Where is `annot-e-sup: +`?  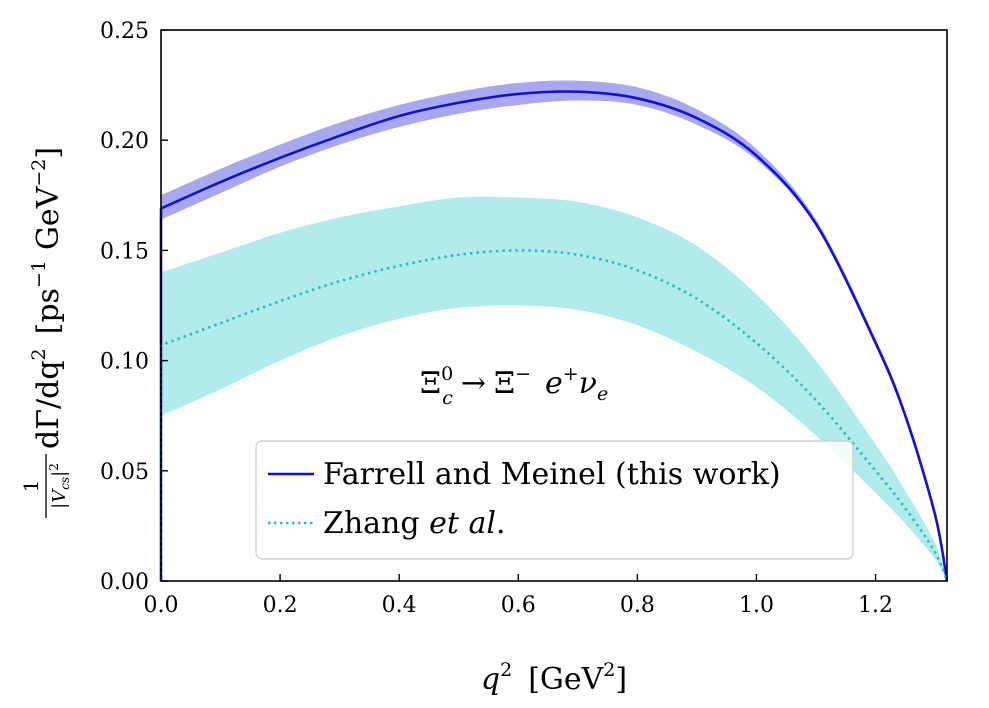 annot-e-sup: + is located at coordinates (571, 374).